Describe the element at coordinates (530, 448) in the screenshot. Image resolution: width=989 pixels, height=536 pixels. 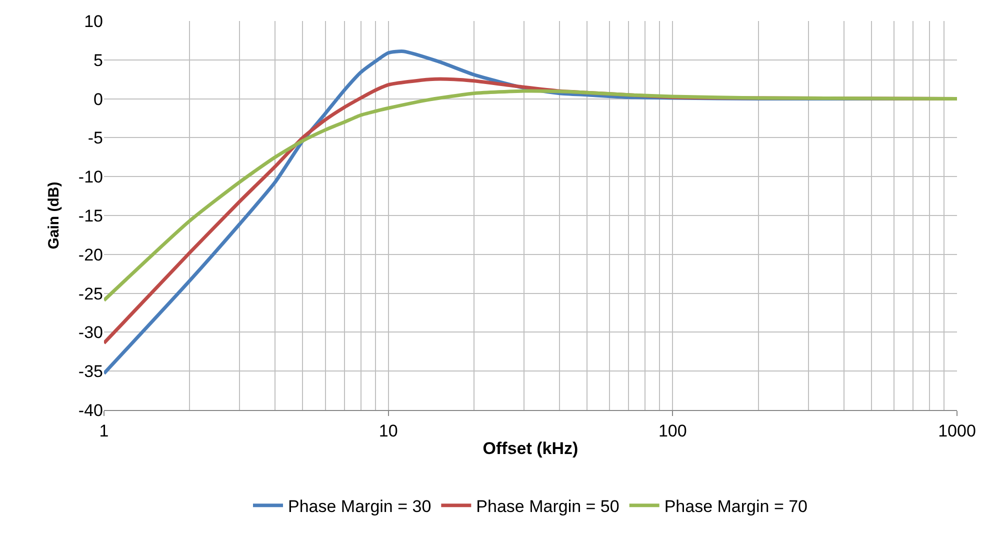
I see `x-axis-title: Offset (kHz)` at that location.